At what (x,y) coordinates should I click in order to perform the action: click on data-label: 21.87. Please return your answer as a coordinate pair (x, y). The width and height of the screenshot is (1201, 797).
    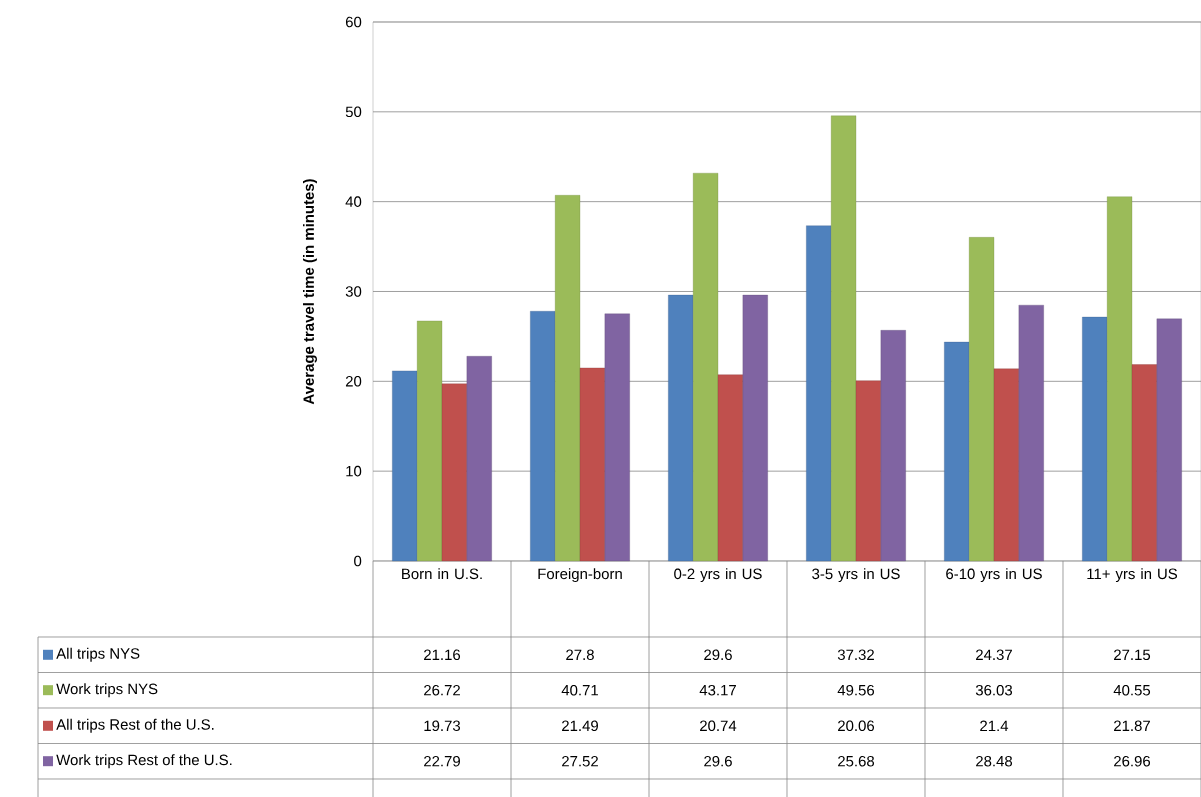
    Looking at the image, I should click on (1132, 726).